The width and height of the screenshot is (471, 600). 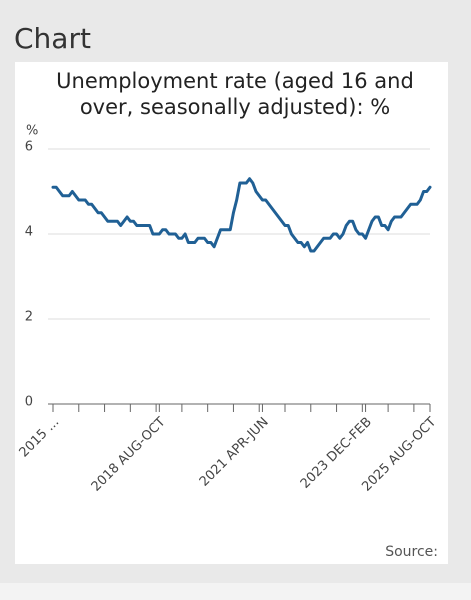 I want to click on y-axis-label: %, so click(x=32, y=131).